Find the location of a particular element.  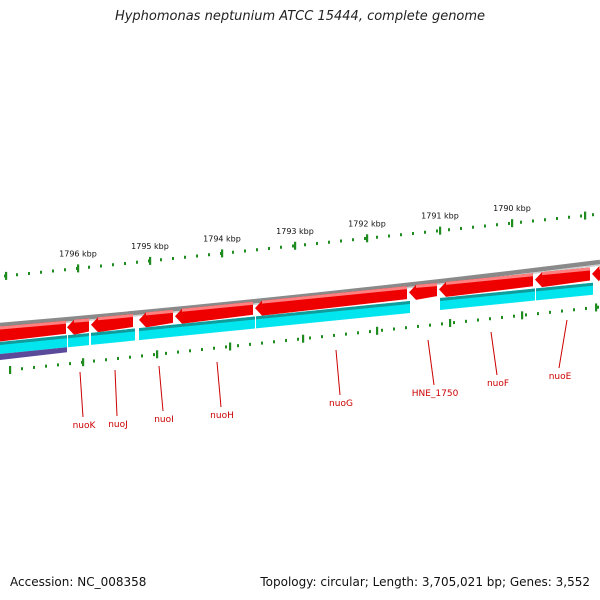

scale-label: 1791 kbp is located at coordinates (440, 216).